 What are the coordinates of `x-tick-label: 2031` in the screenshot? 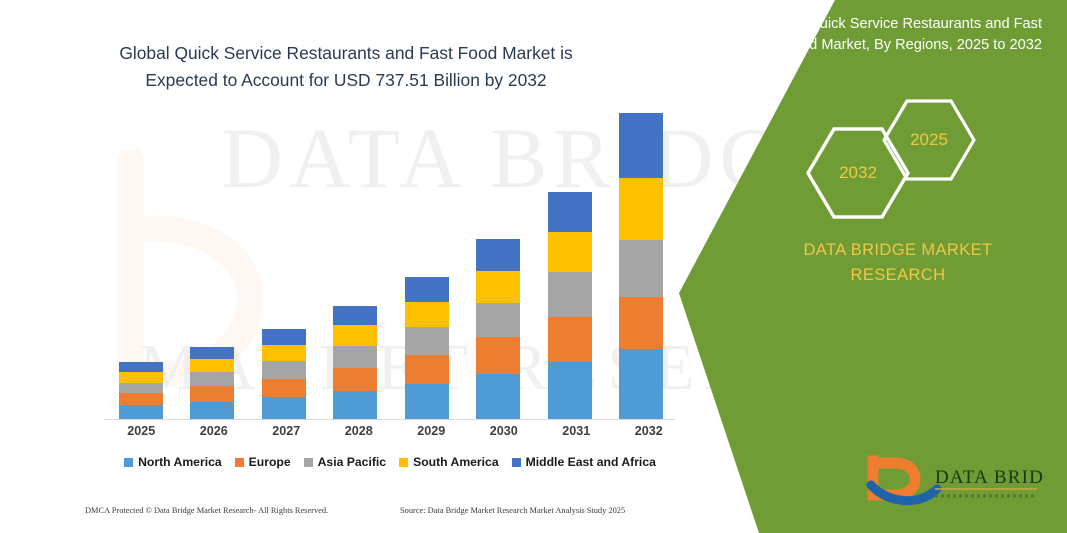 It's located at (576, 431).